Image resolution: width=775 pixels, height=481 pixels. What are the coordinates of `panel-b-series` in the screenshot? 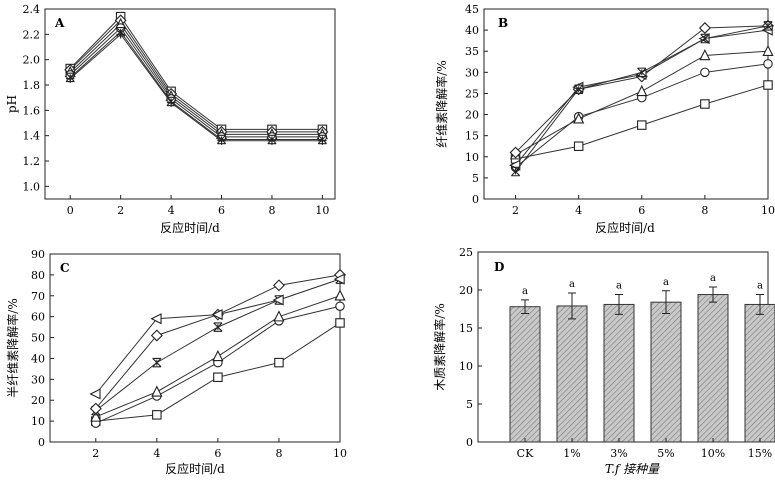 It's located at (641, 98).